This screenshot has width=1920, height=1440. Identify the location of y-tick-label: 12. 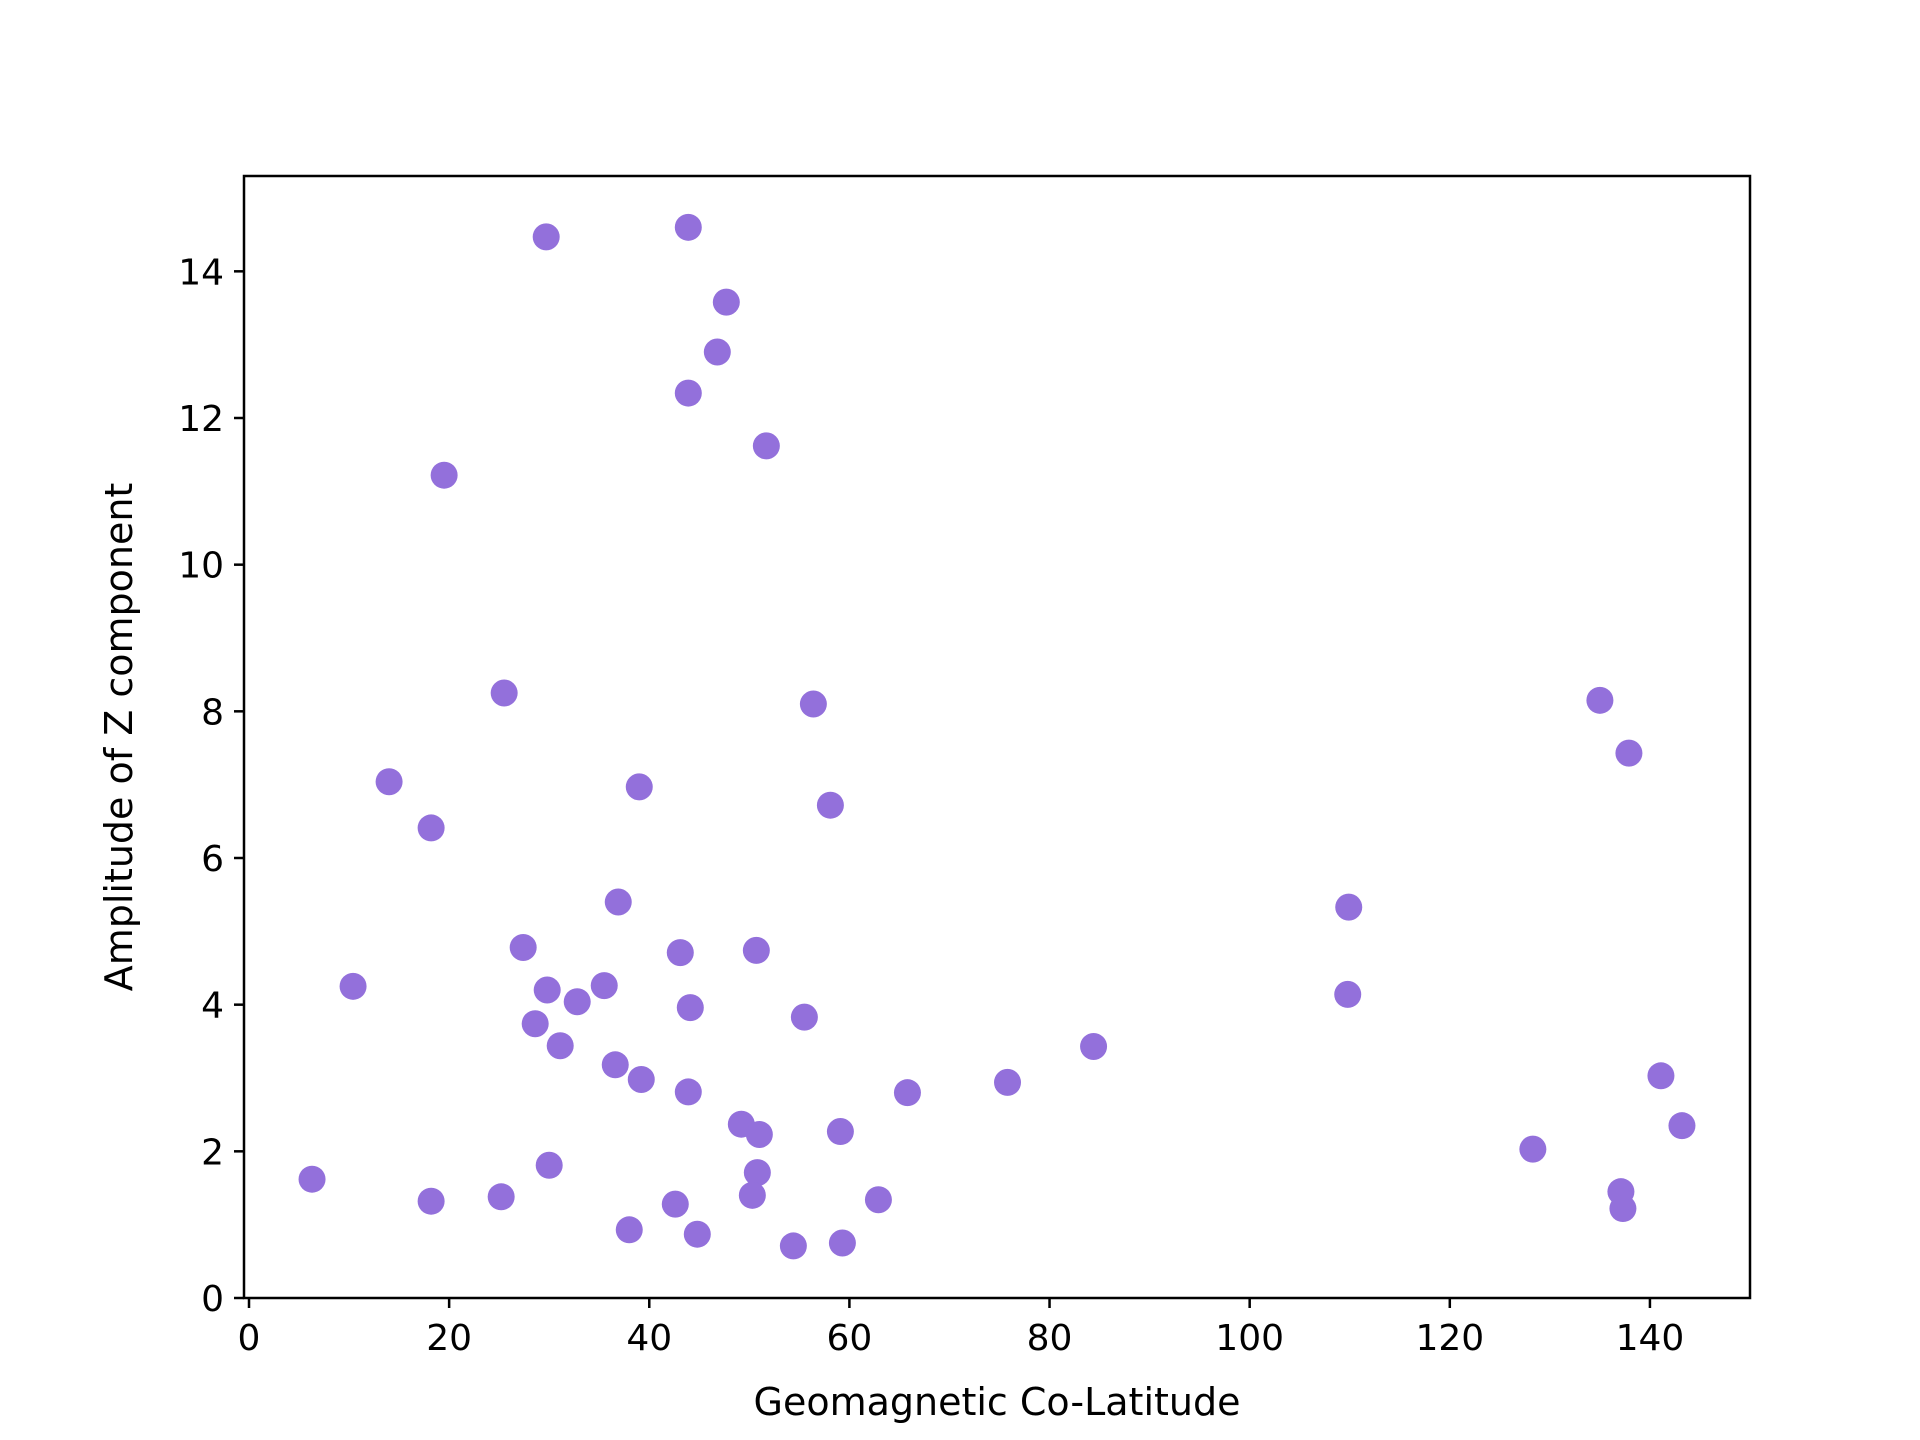
(201, 419).